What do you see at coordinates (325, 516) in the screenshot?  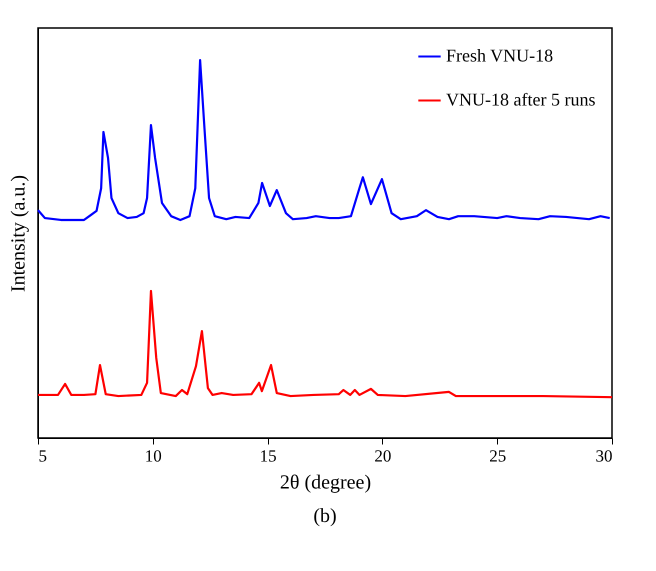 I see `text: (b)` at bounding box center [325, 516].